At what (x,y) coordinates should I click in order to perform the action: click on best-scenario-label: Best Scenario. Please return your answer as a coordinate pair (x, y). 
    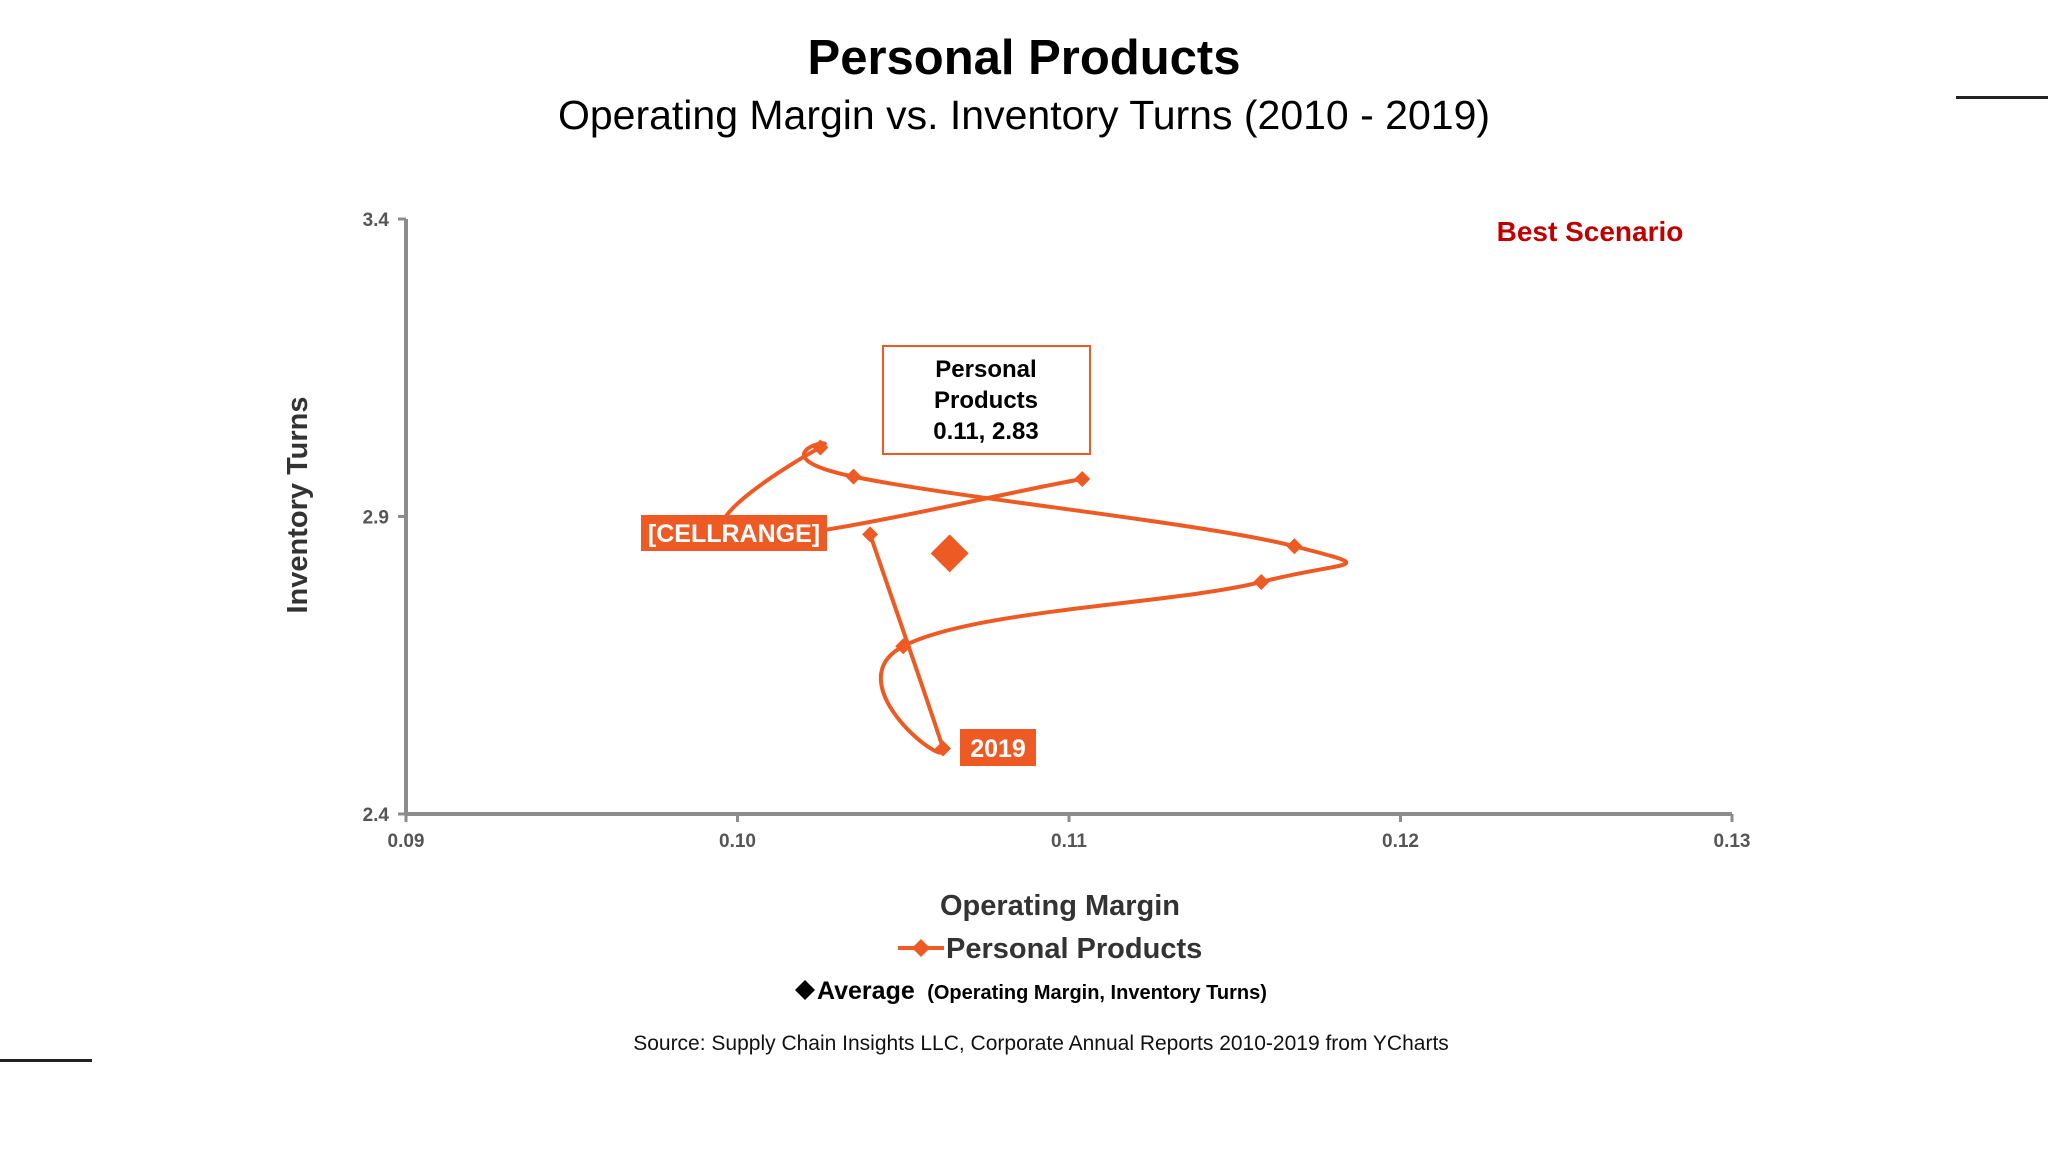
    Looking at the image, I should click on (1590, 231).